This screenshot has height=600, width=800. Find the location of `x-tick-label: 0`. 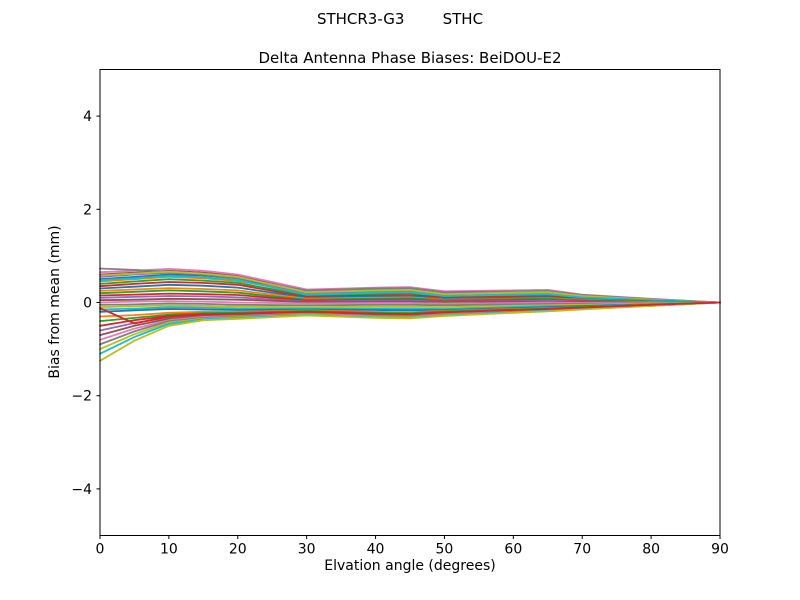

x-tick-label: 0 is located at coordinates (100, 550).